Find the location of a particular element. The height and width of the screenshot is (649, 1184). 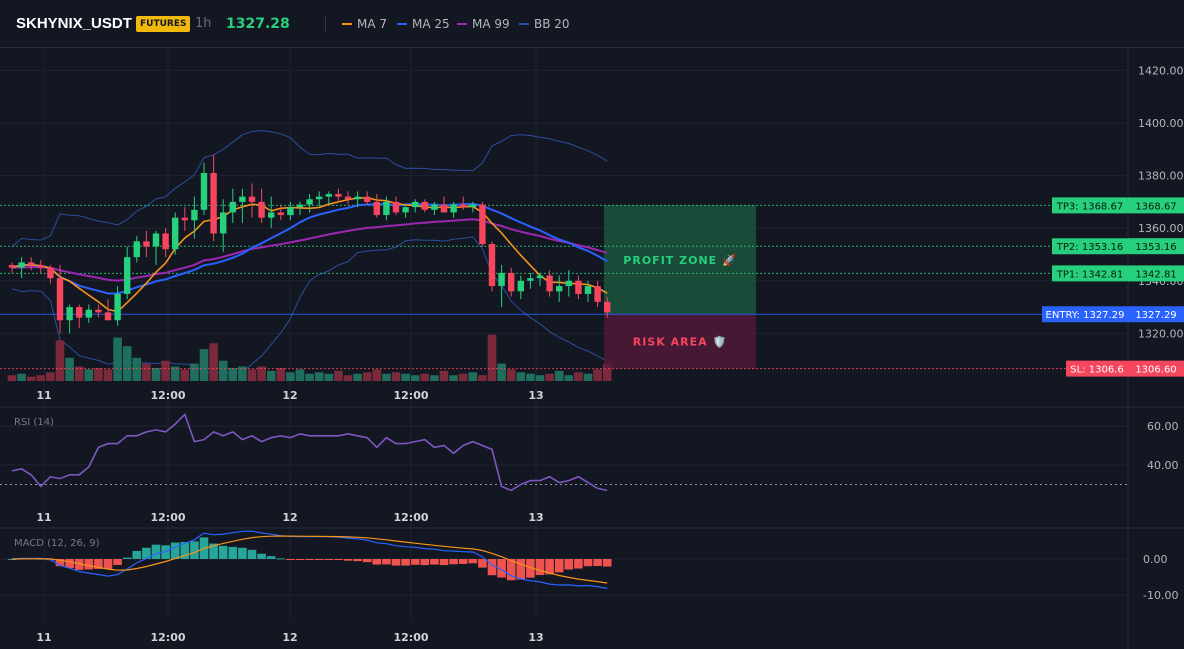

legend-ma25-label: MA 25 is located at coordinates (431, 24).